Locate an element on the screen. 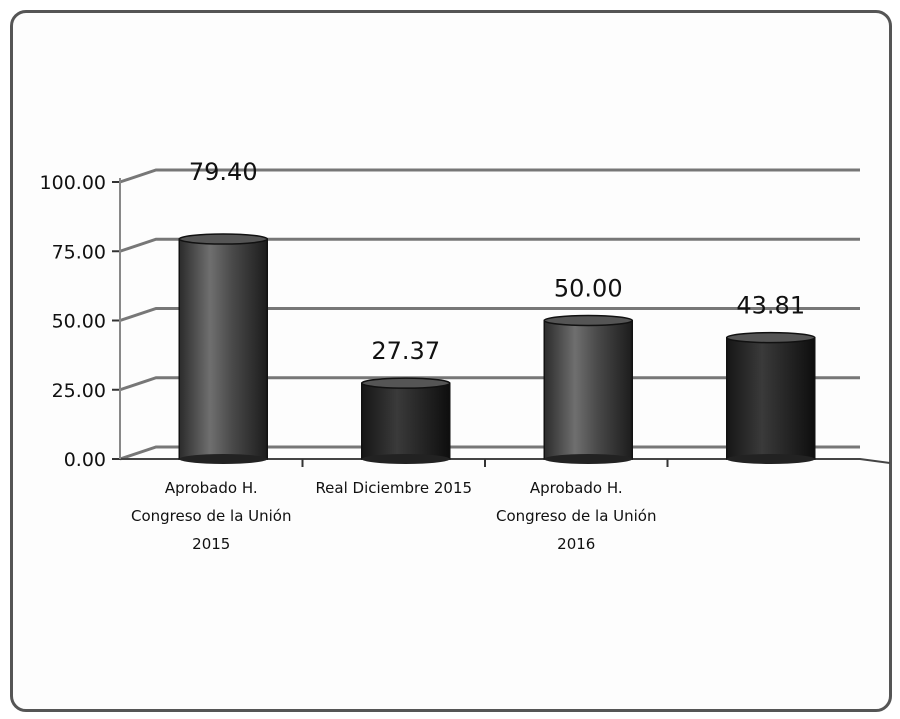  y-tick-label: 75.00 is located at coordinates (79, 252).